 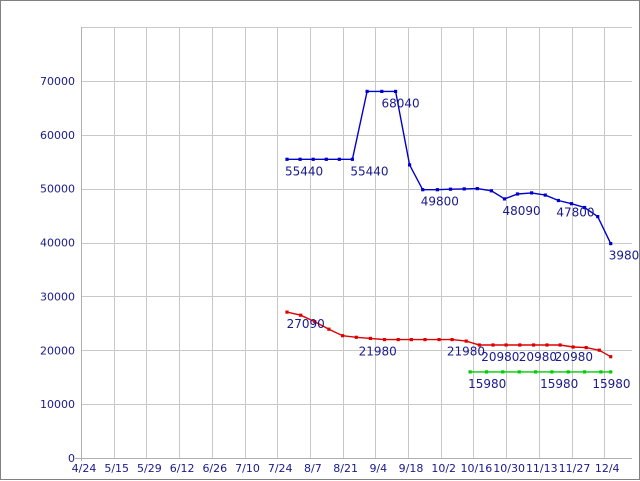 I want to click on data-value-label: 48090, so click(x=522, y=211).